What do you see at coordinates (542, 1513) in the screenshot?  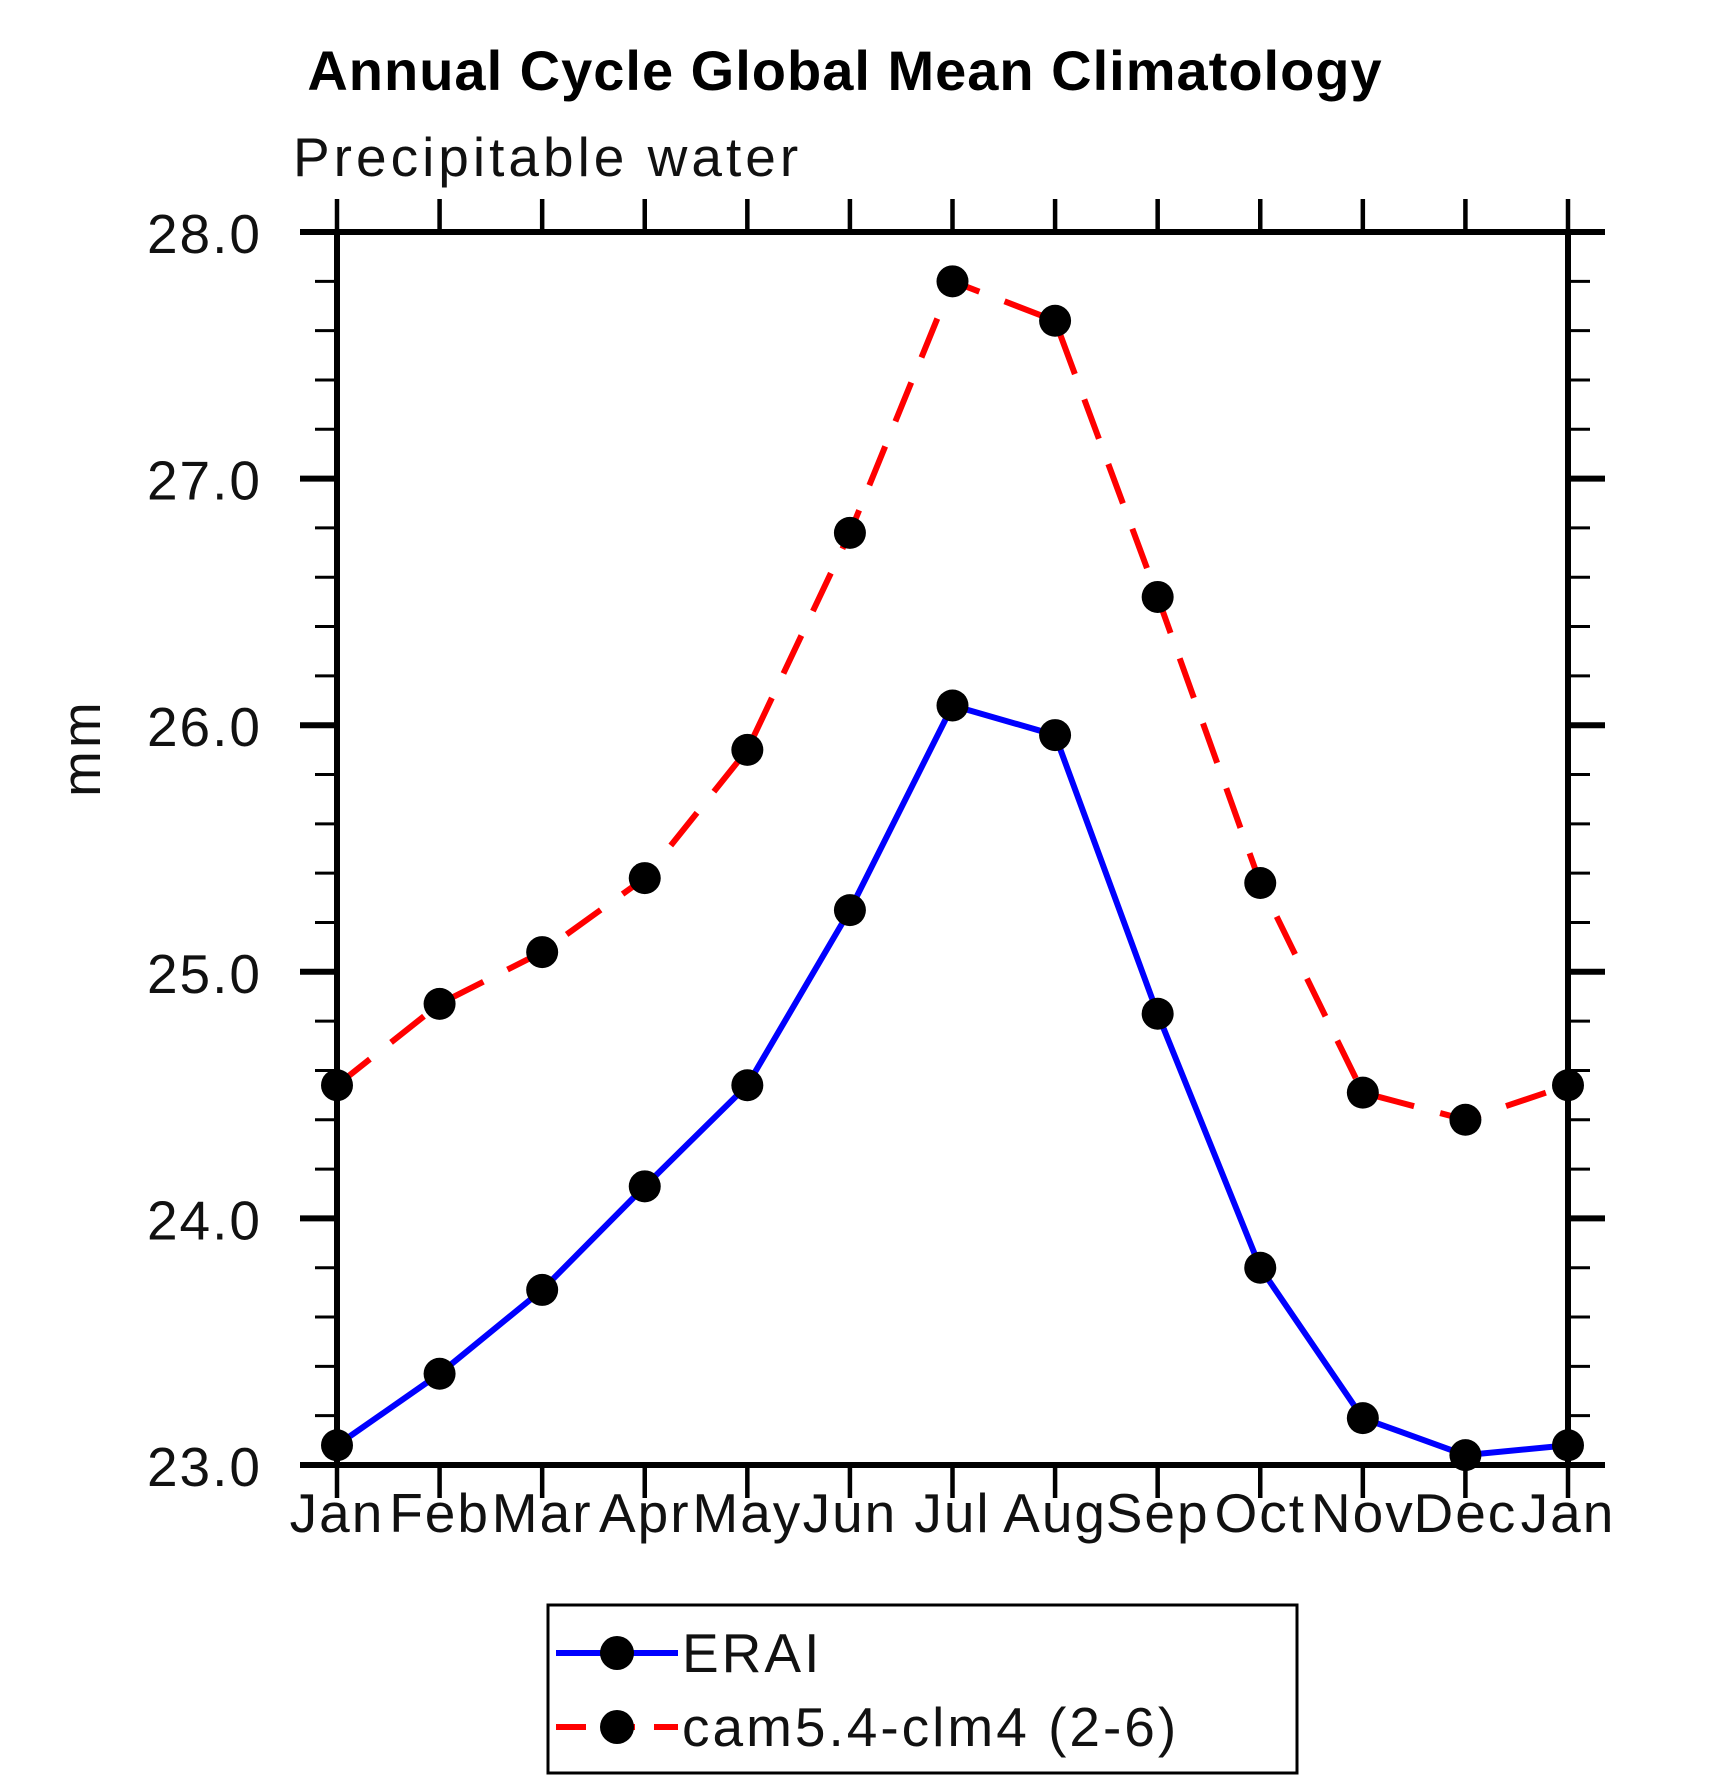 I see `x-tick-label: Mar` at bounding box center [542, 1513].